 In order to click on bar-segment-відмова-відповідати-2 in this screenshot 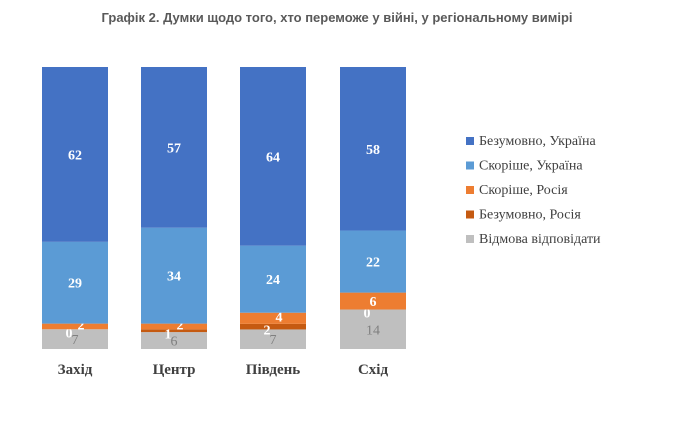, I will do `click(273, 339)`.